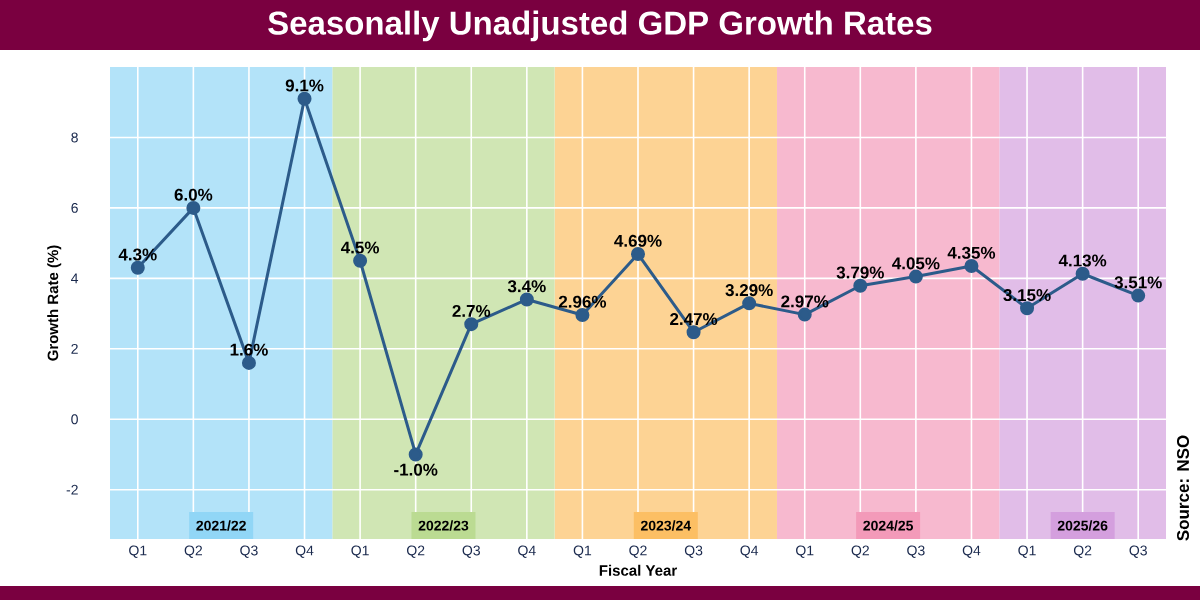  Describe the element at coordinates (74, 137) in the screenshot. I see `y-tick-label: 8` at that location.